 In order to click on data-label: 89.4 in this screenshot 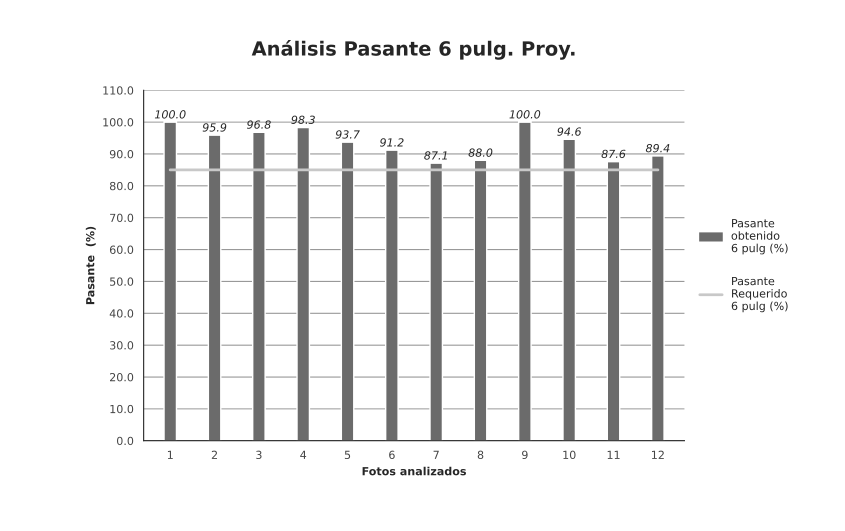, I will do `click(658, 148)`.